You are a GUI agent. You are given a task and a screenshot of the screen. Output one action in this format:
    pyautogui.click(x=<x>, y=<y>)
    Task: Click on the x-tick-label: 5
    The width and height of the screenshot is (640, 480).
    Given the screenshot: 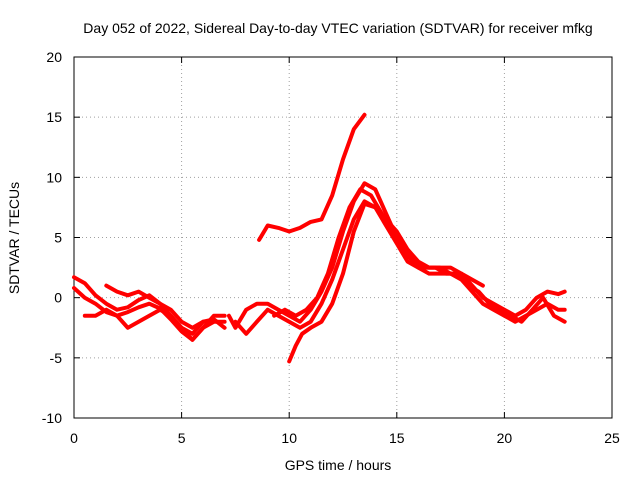 What is the action you would take?
    pyautogui.click(x=182, y=438)
    